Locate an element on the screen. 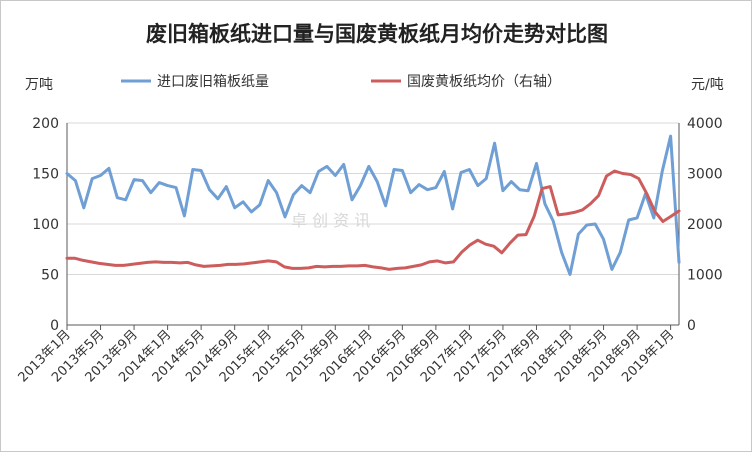 The image size is (752, 453). left-axis-ticks: 0 50 100 150 200 is located at coordinates (45, 225).